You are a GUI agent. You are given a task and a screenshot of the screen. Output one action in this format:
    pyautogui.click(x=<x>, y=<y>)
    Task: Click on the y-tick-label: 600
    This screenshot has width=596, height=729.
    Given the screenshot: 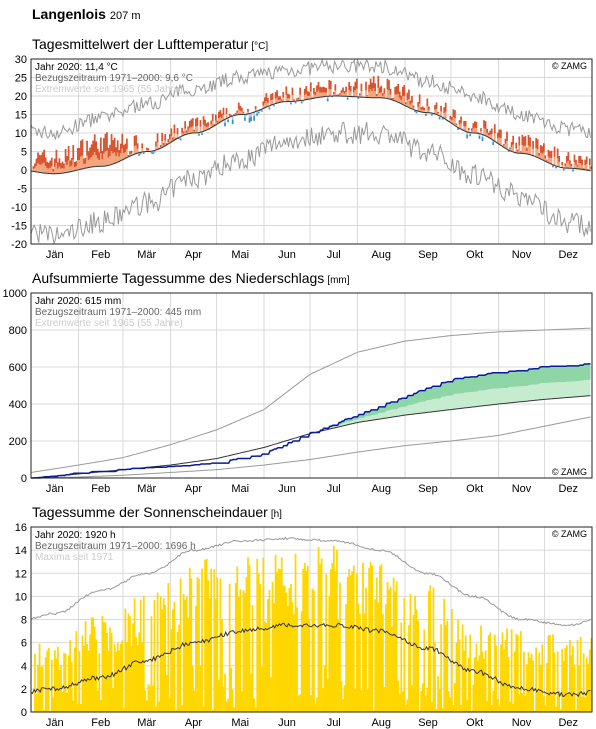 What is the action you would take?
    pyautogui.click(x=18, y=368)
    